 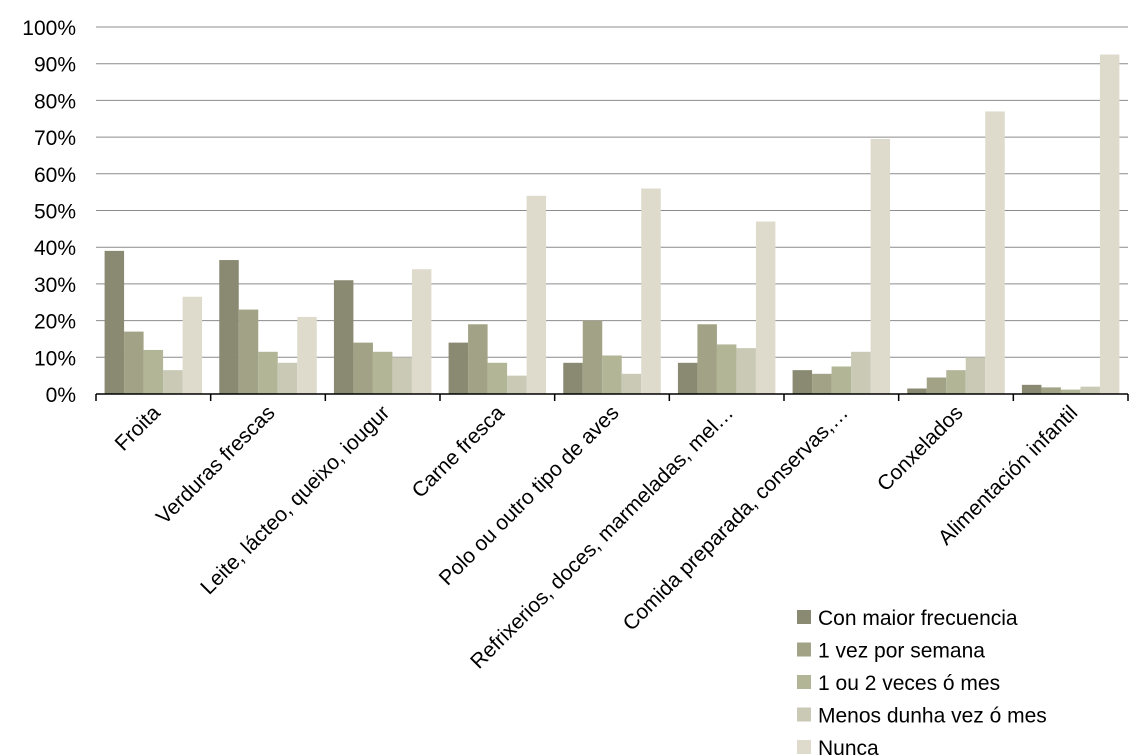 I want to click on x-tick-label: Conxelados, so click(x=920, y=448).